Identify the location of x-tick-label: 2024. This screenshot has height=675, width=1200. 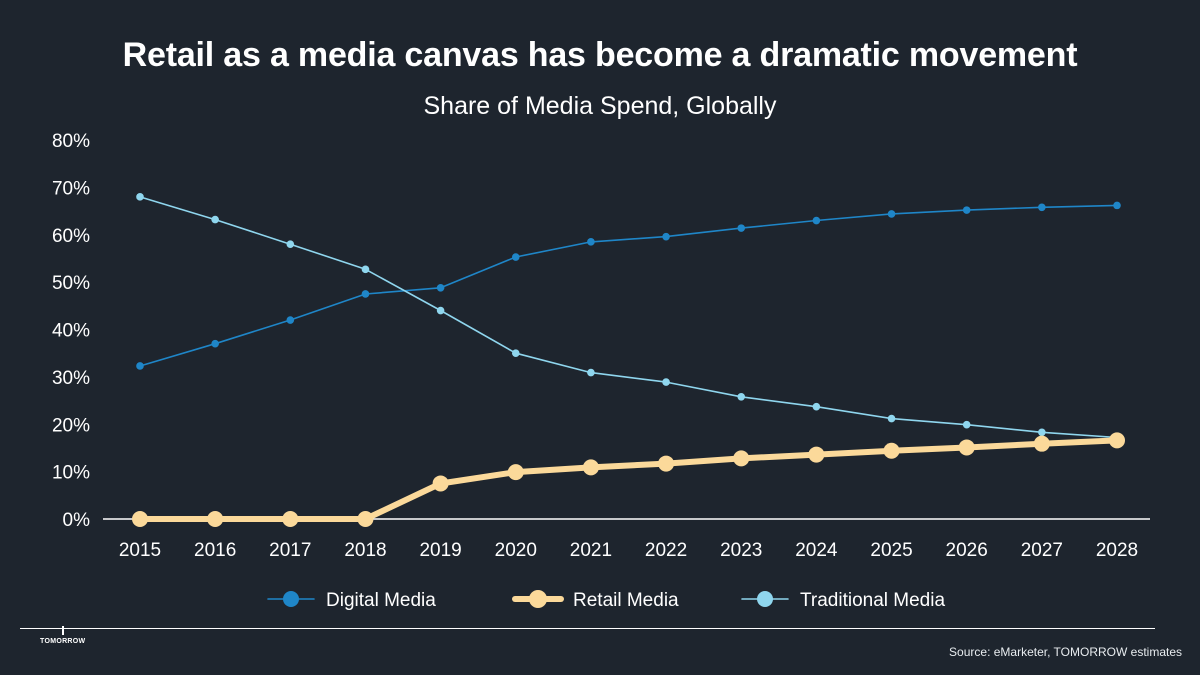
(816, 550).